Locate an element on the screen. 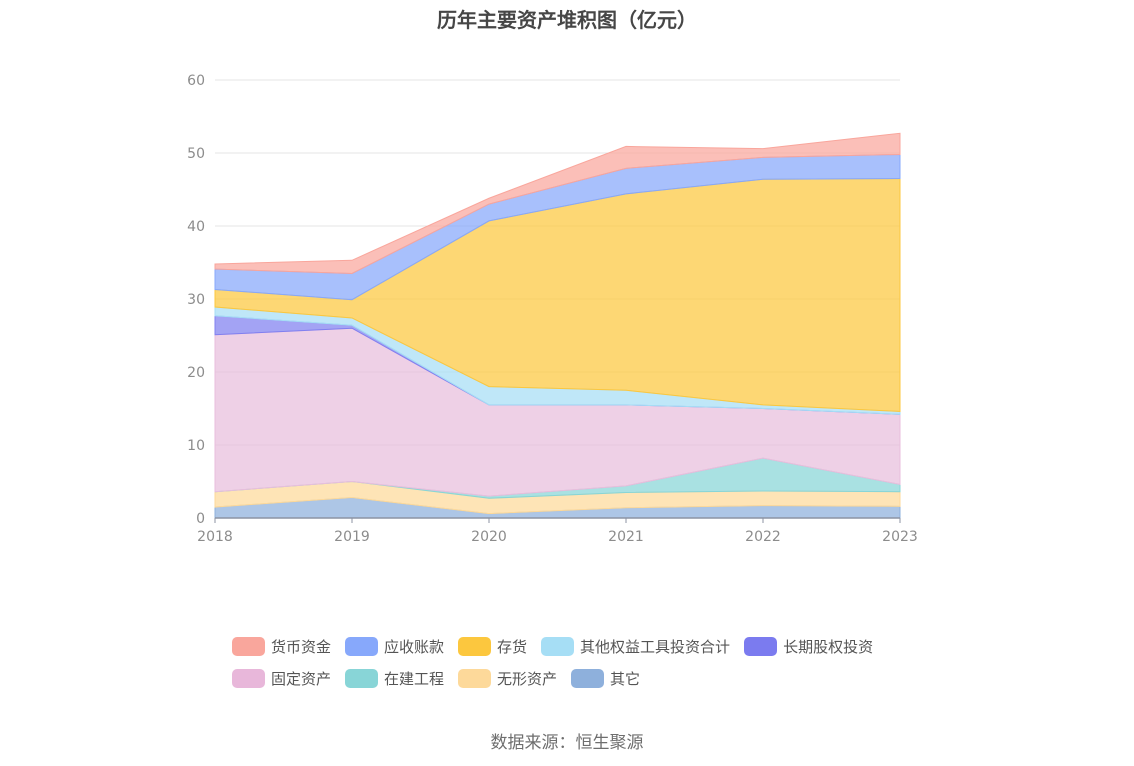 This screenshot has width=1134, height=766. legend-label: 货币资金 is located at coordinates (301, 646).